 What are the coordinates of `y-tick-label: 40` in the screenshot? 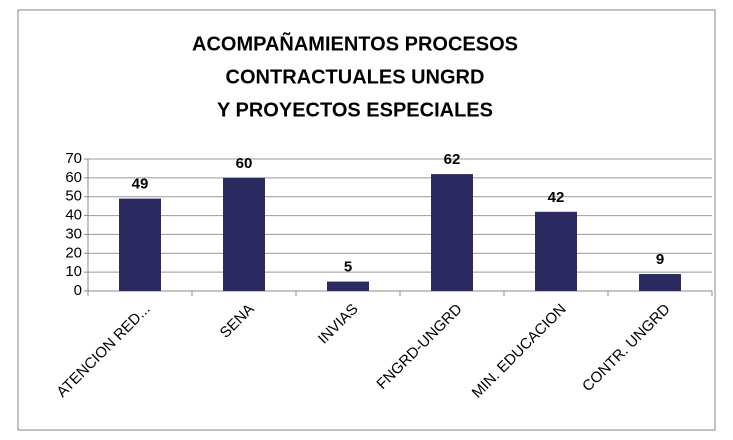 It's located at (73, 215).